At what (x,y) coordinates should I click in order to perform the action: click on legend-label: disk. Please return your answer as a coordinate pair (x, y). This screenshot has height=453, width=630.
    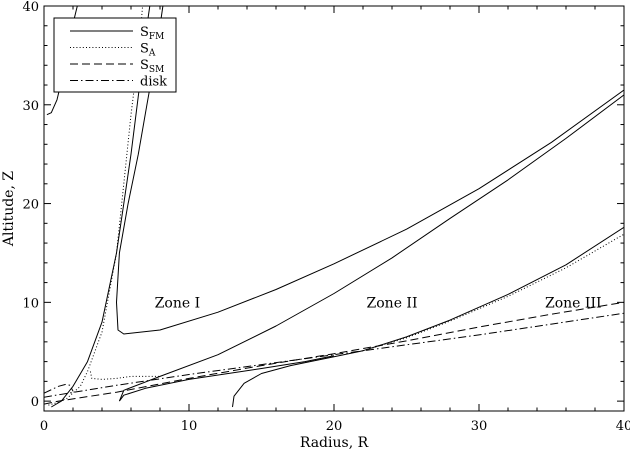
    Looking at the image, I should click on (153, 82).